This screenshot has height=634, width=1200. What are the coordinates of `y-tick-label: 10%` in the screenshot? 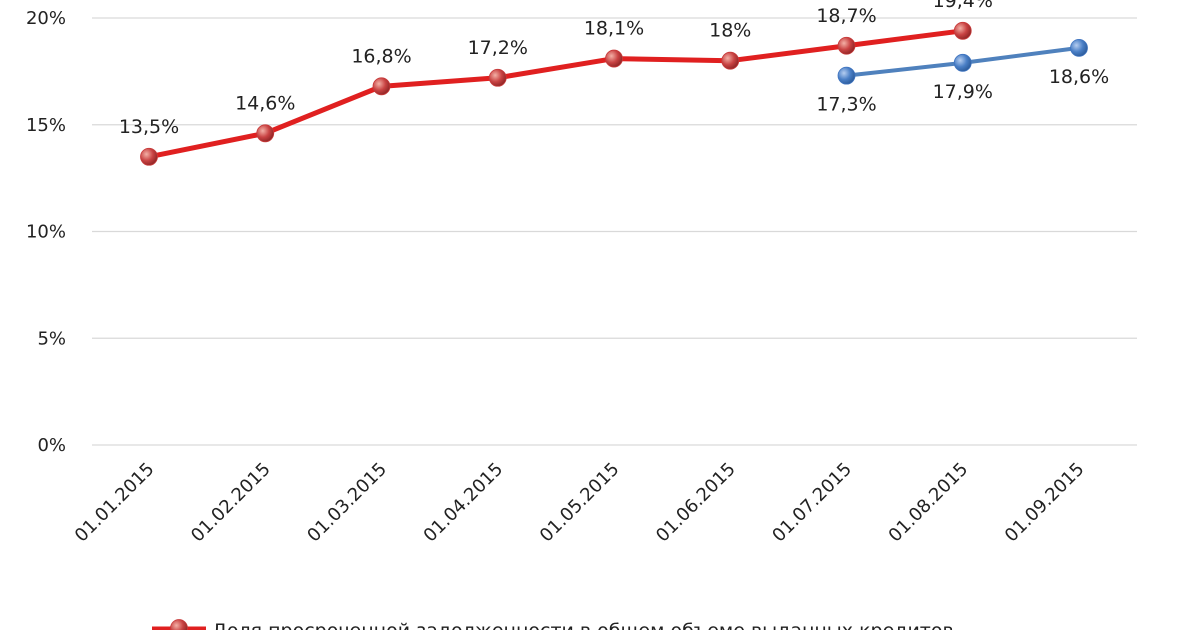 It's located at (46, 232).